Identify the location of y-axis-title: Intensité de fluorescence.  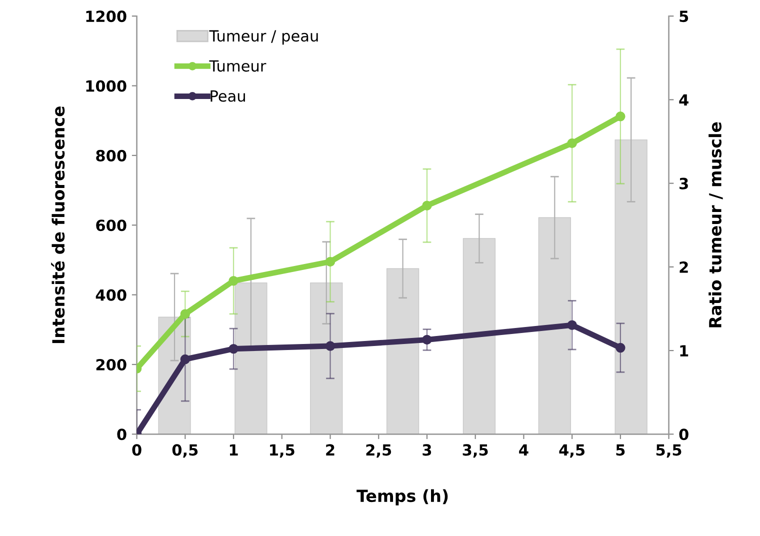
(58, 225).